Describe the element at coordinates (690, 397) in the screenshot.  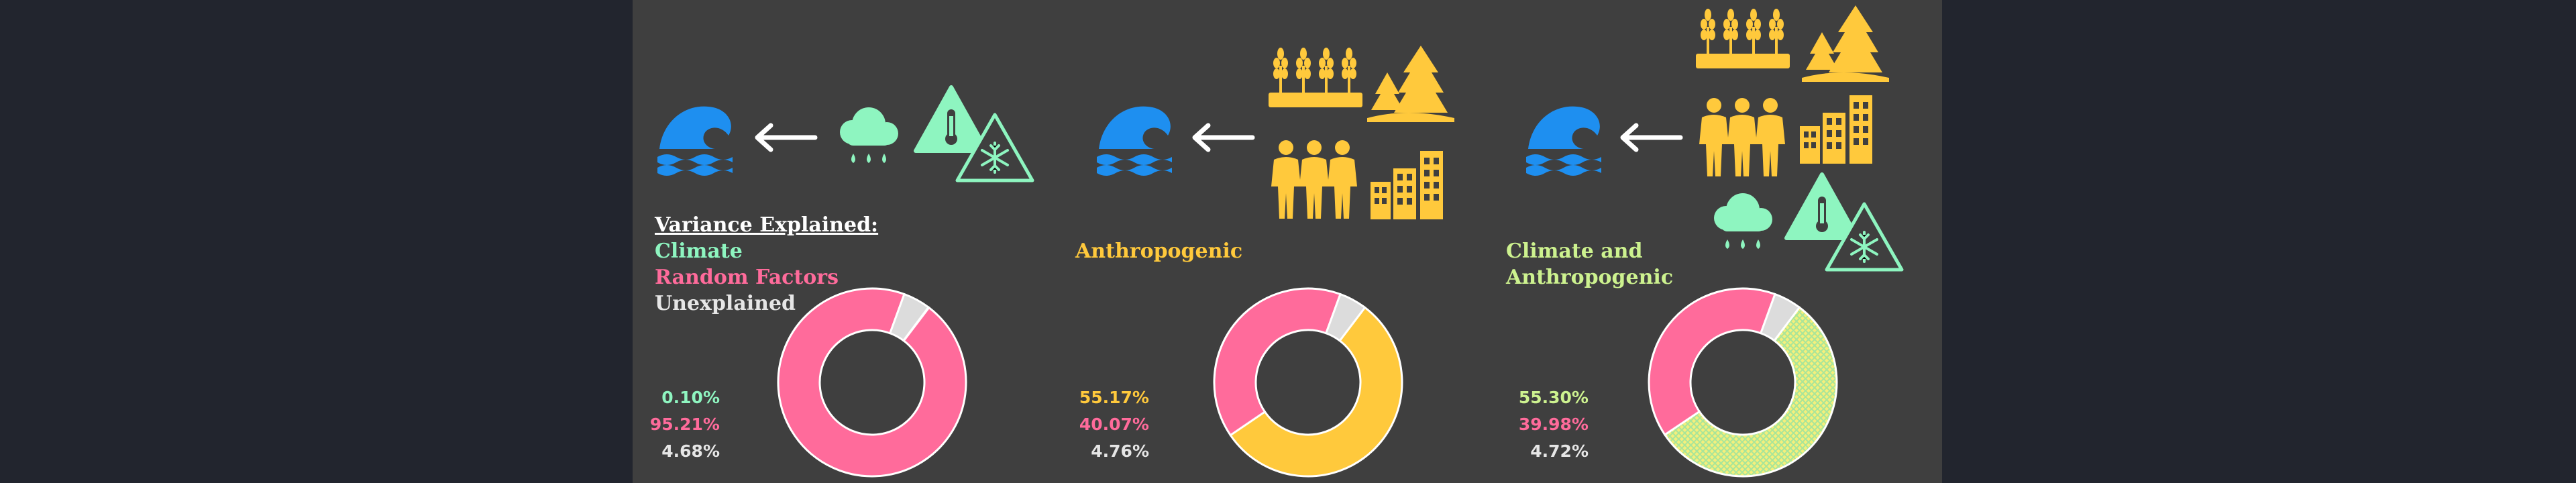
I see `pct-climate: 0.10%` at that location.